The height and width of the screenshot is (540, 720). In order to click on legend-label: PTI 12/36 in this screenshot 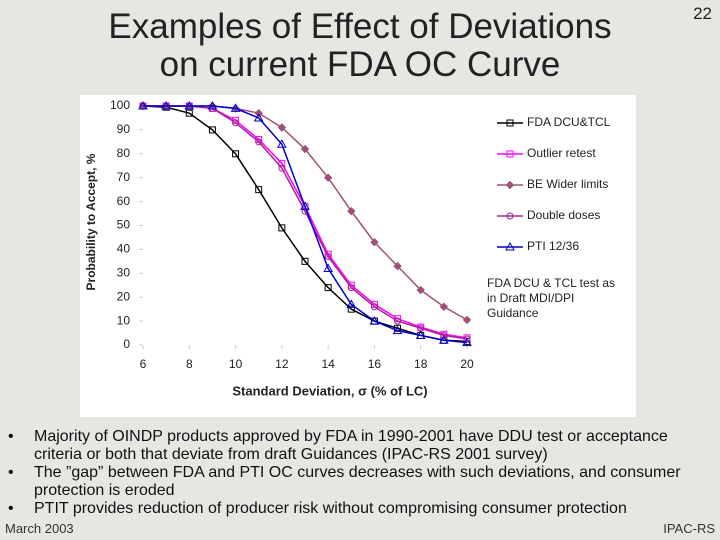, I will do `click(553, 246)`.